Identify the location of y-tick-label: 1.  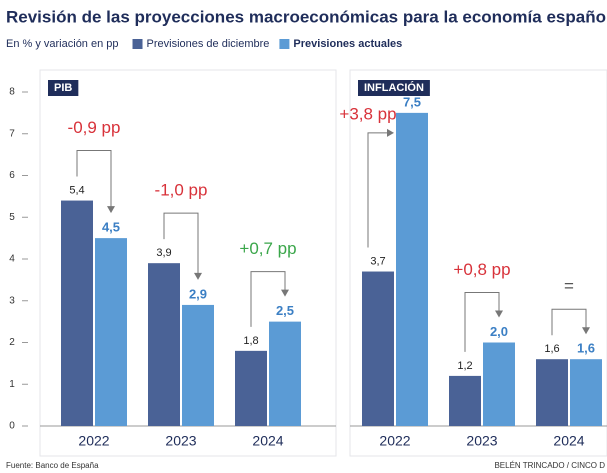
(12, 384).